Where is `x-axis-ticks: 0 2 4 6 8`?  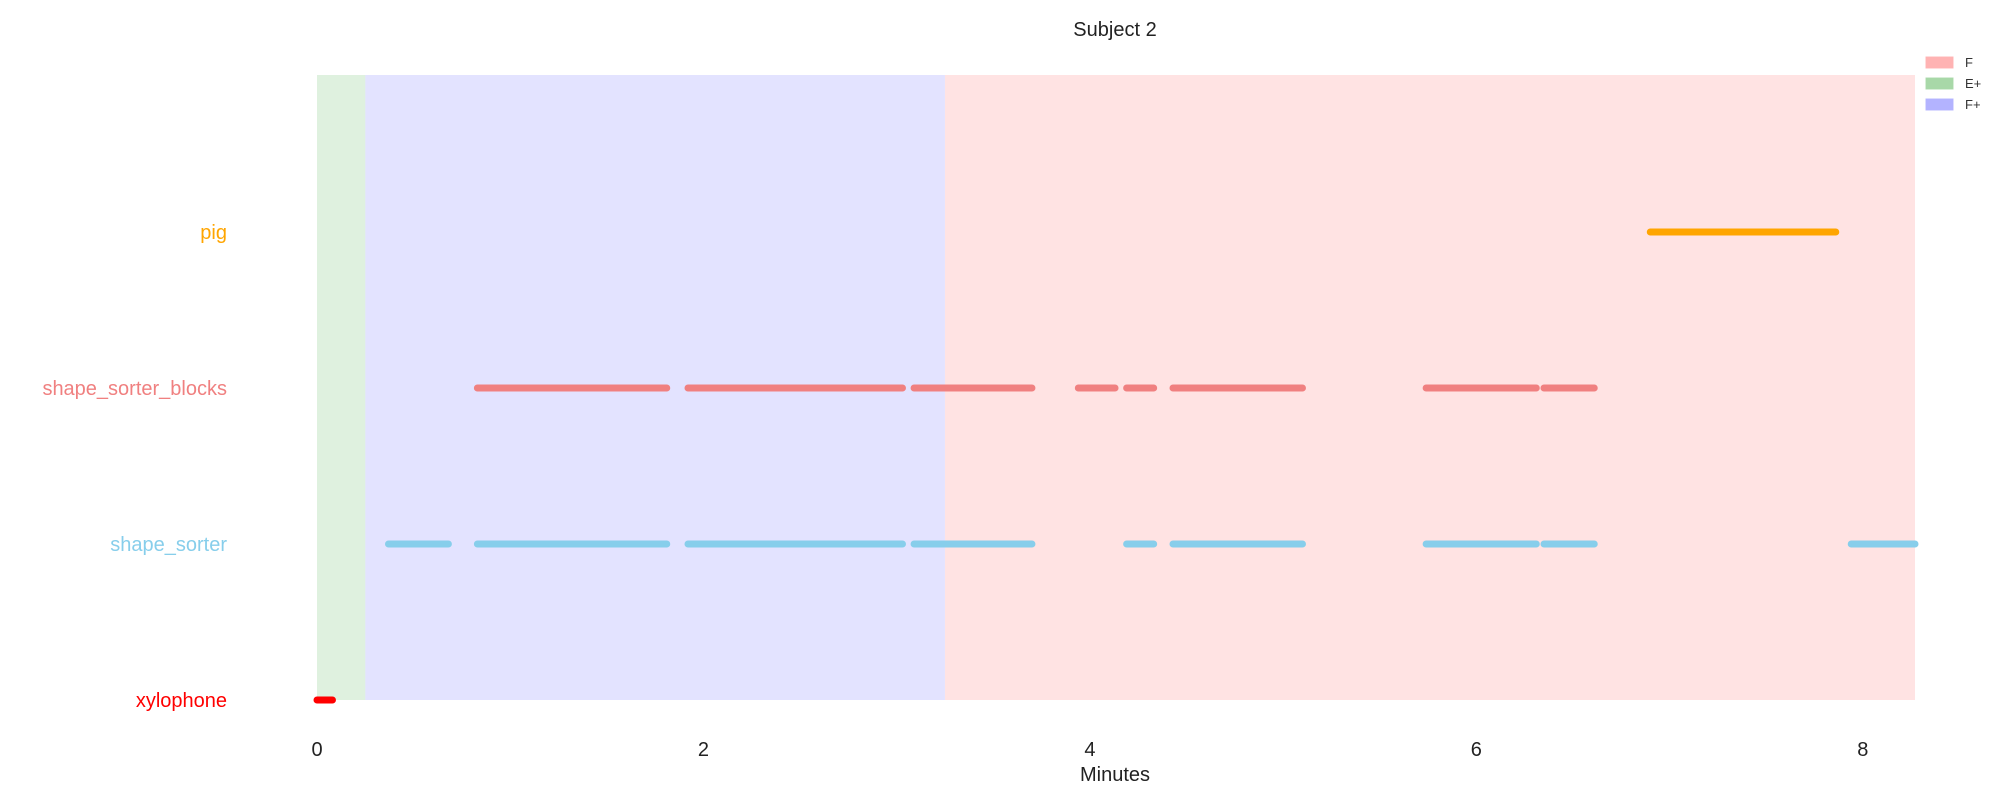 x-axis-ticks: 0 2 4 6 8 is located at coordinates (1089, 750).